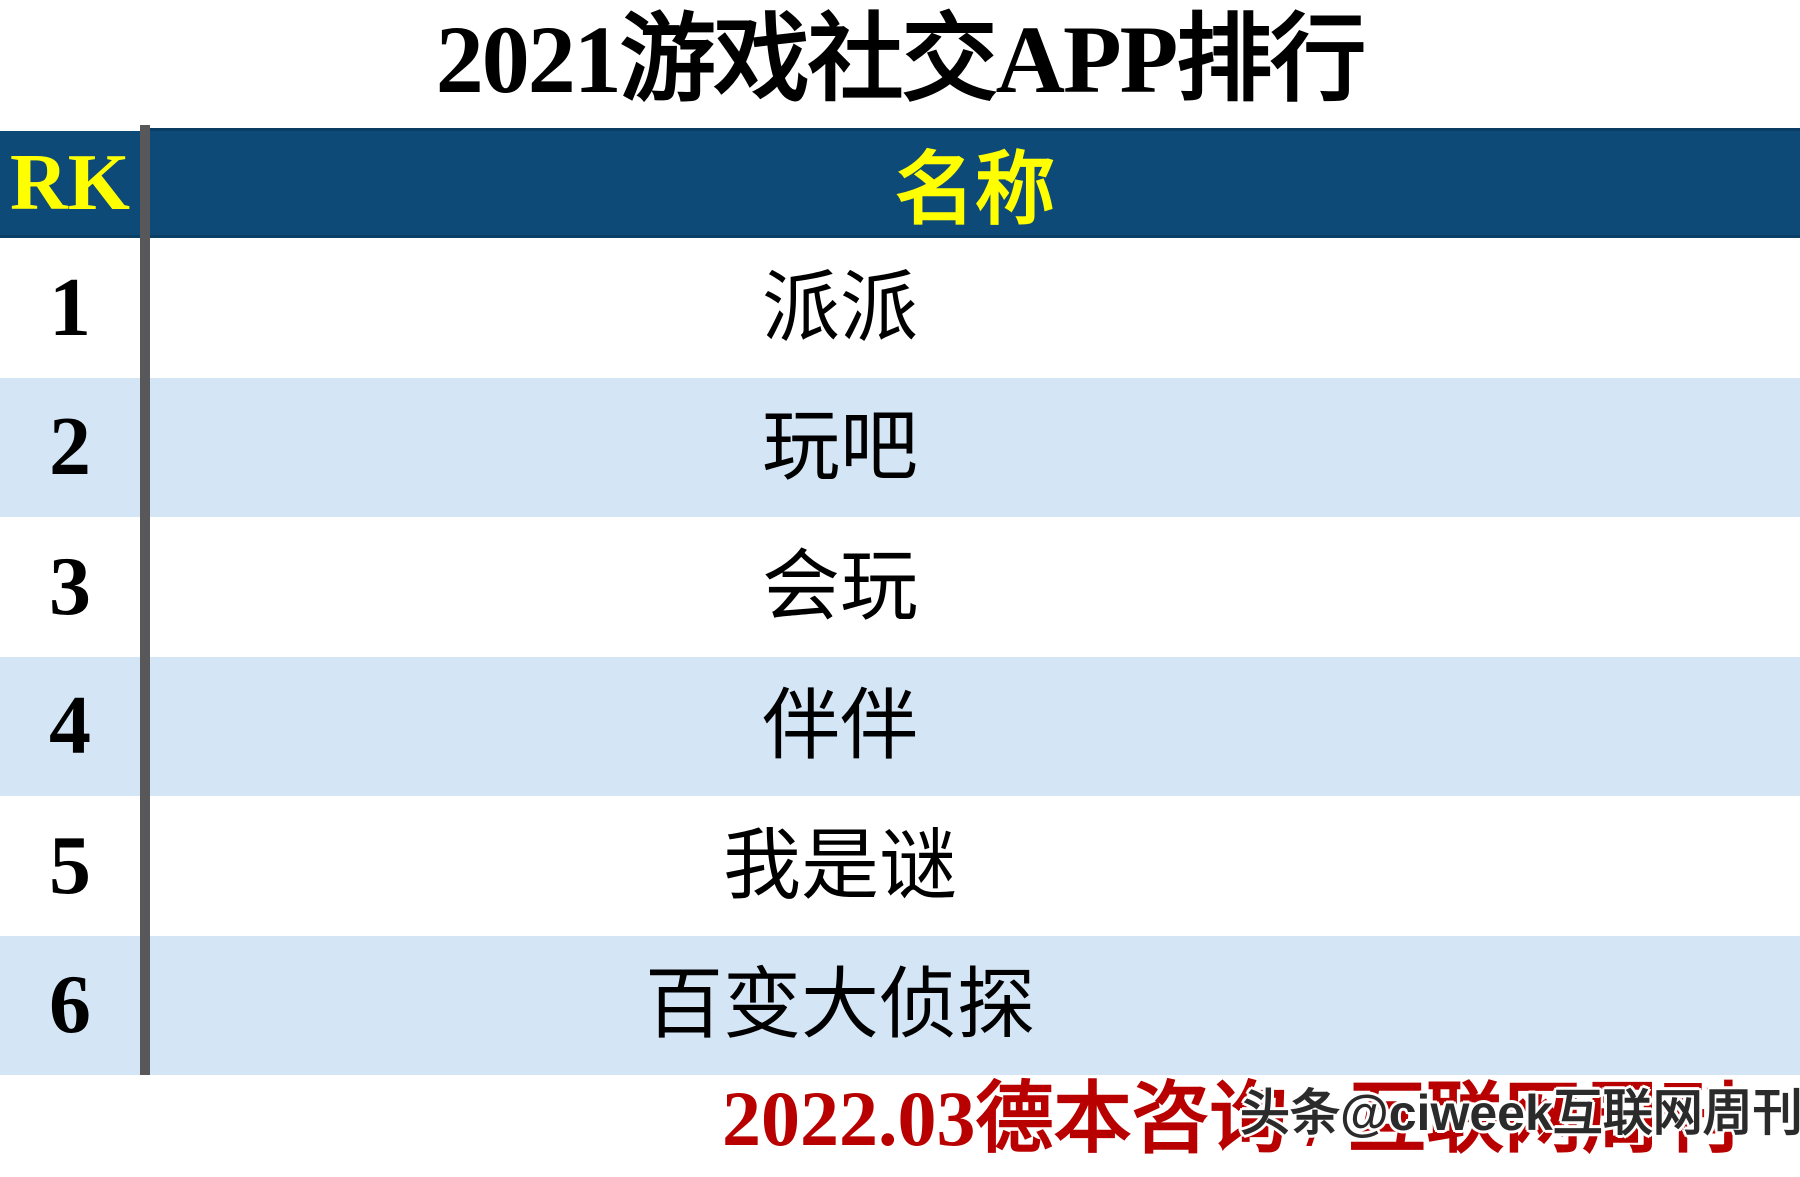  Describe the element at coordinates (975, 191) in the screenshot. I see `header-name-label: 名称` at that location.